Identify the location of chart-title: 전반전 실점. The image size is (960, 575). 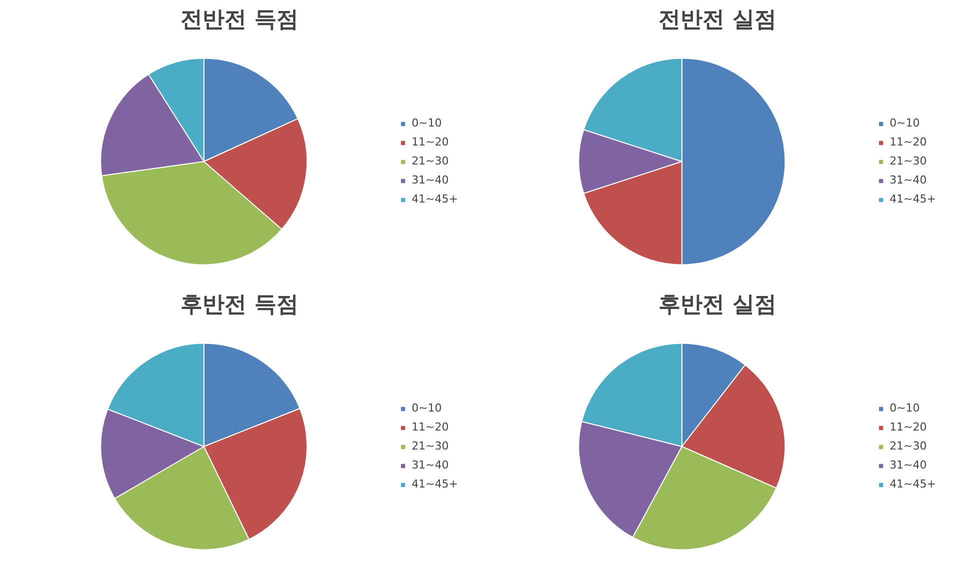
(717, 20).